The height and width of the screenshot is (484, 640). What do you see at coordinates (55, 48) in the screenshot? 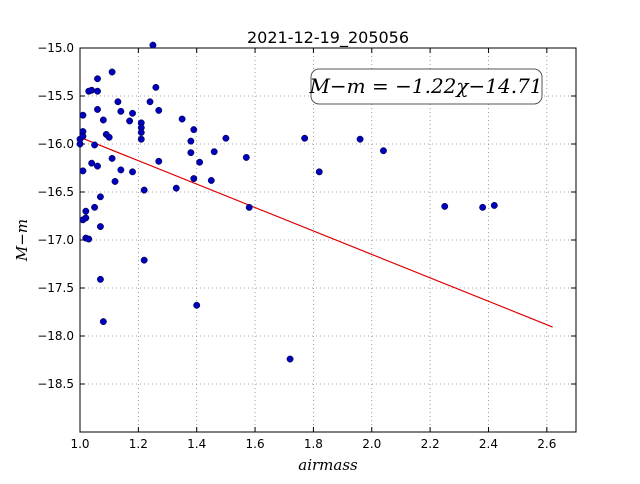
I see `y-tick-label: −15.0` at bounding box center [55, 48].